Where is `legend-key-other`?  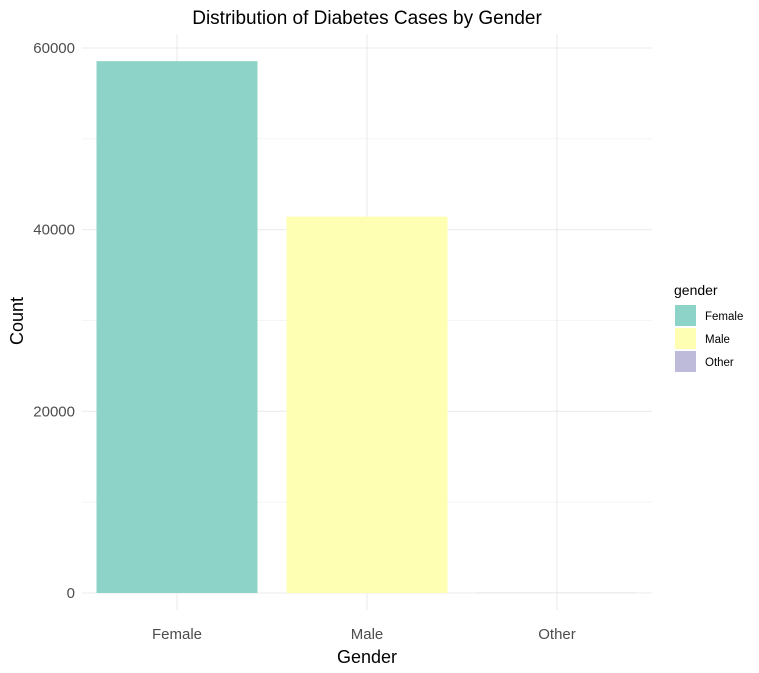
legend-key-other is located at coordinates (685, 361).